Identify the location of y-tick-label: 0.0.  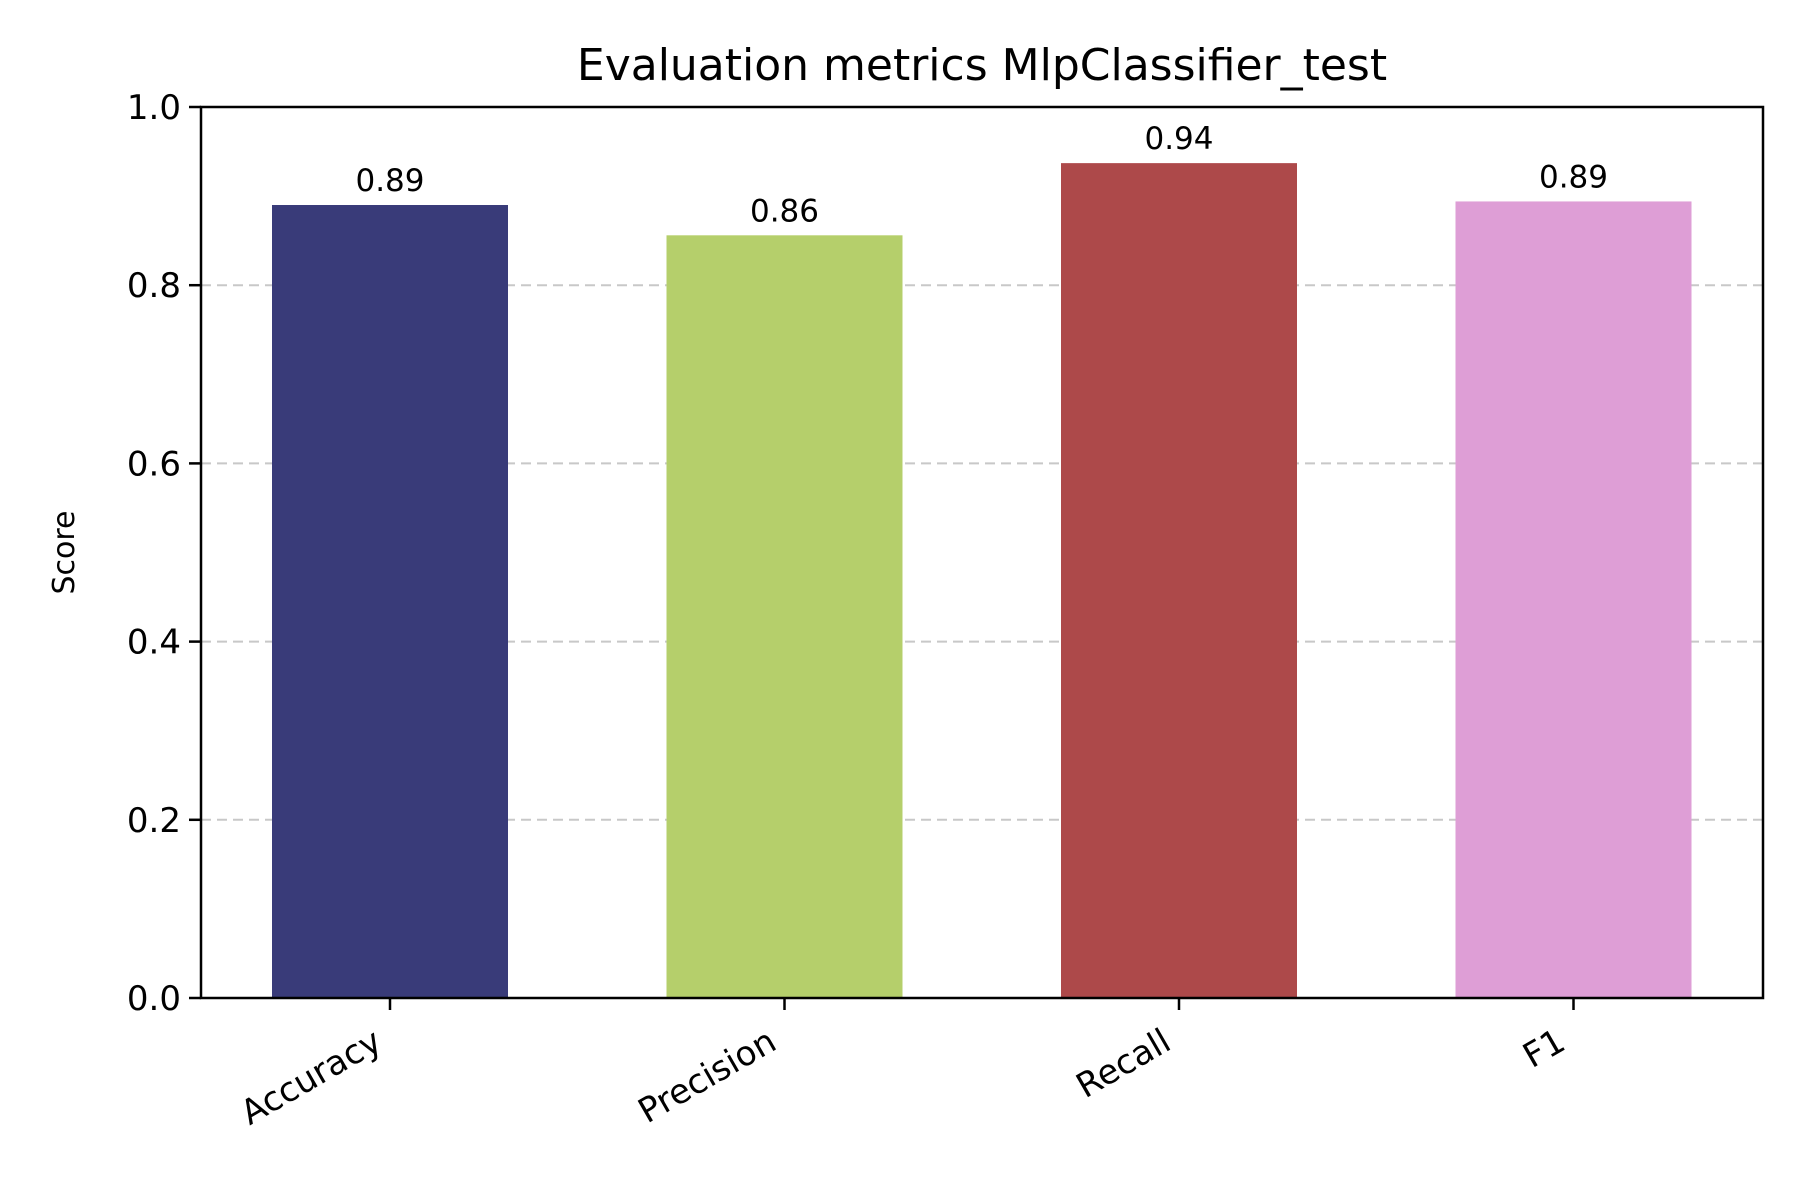
(154, 999).